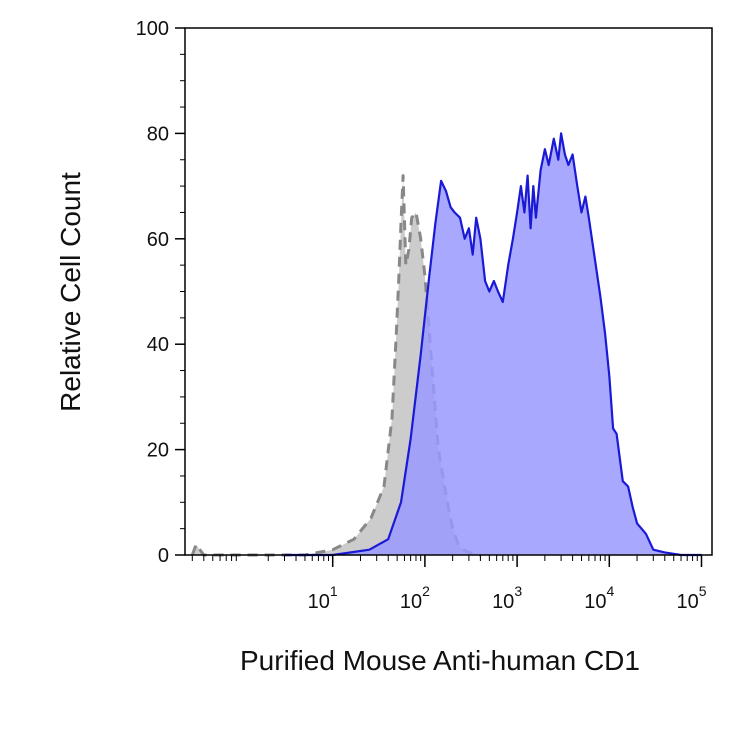 The width and height of the screenshot is (750, 729). I want to click on x-tick-label: 10⁵, so click(691, 598).